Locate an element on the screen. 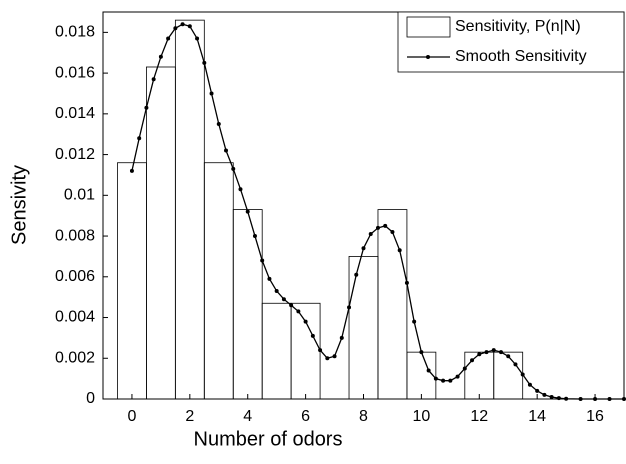 The height and width of the screenshot is (464, 626). y-tick-label: 0.004 is located at coordinates (75, 317).